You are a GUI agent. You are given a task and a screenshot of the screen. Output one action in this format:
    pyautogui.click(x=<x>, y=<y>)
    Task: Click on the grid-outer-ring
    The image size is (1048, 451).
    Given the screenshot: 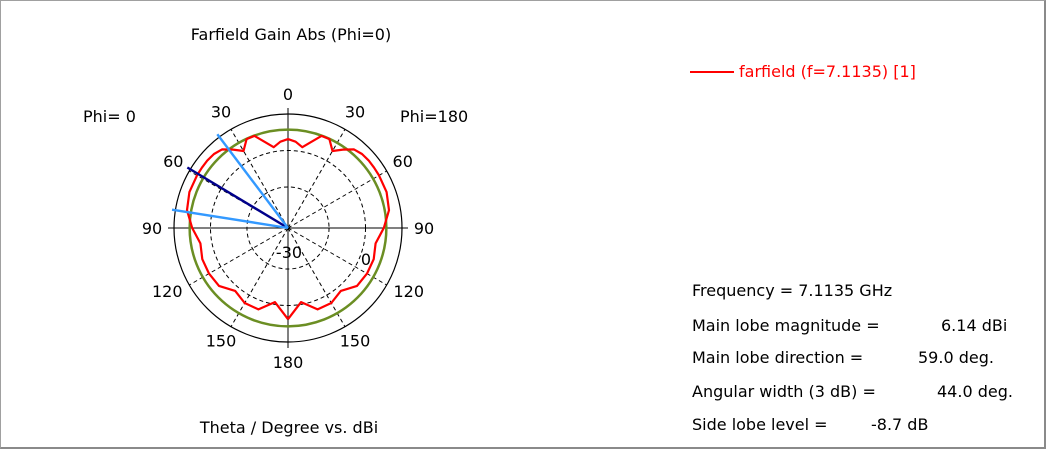 What is the action you would take?
    pyautogui.click(x=288, y=228)
    